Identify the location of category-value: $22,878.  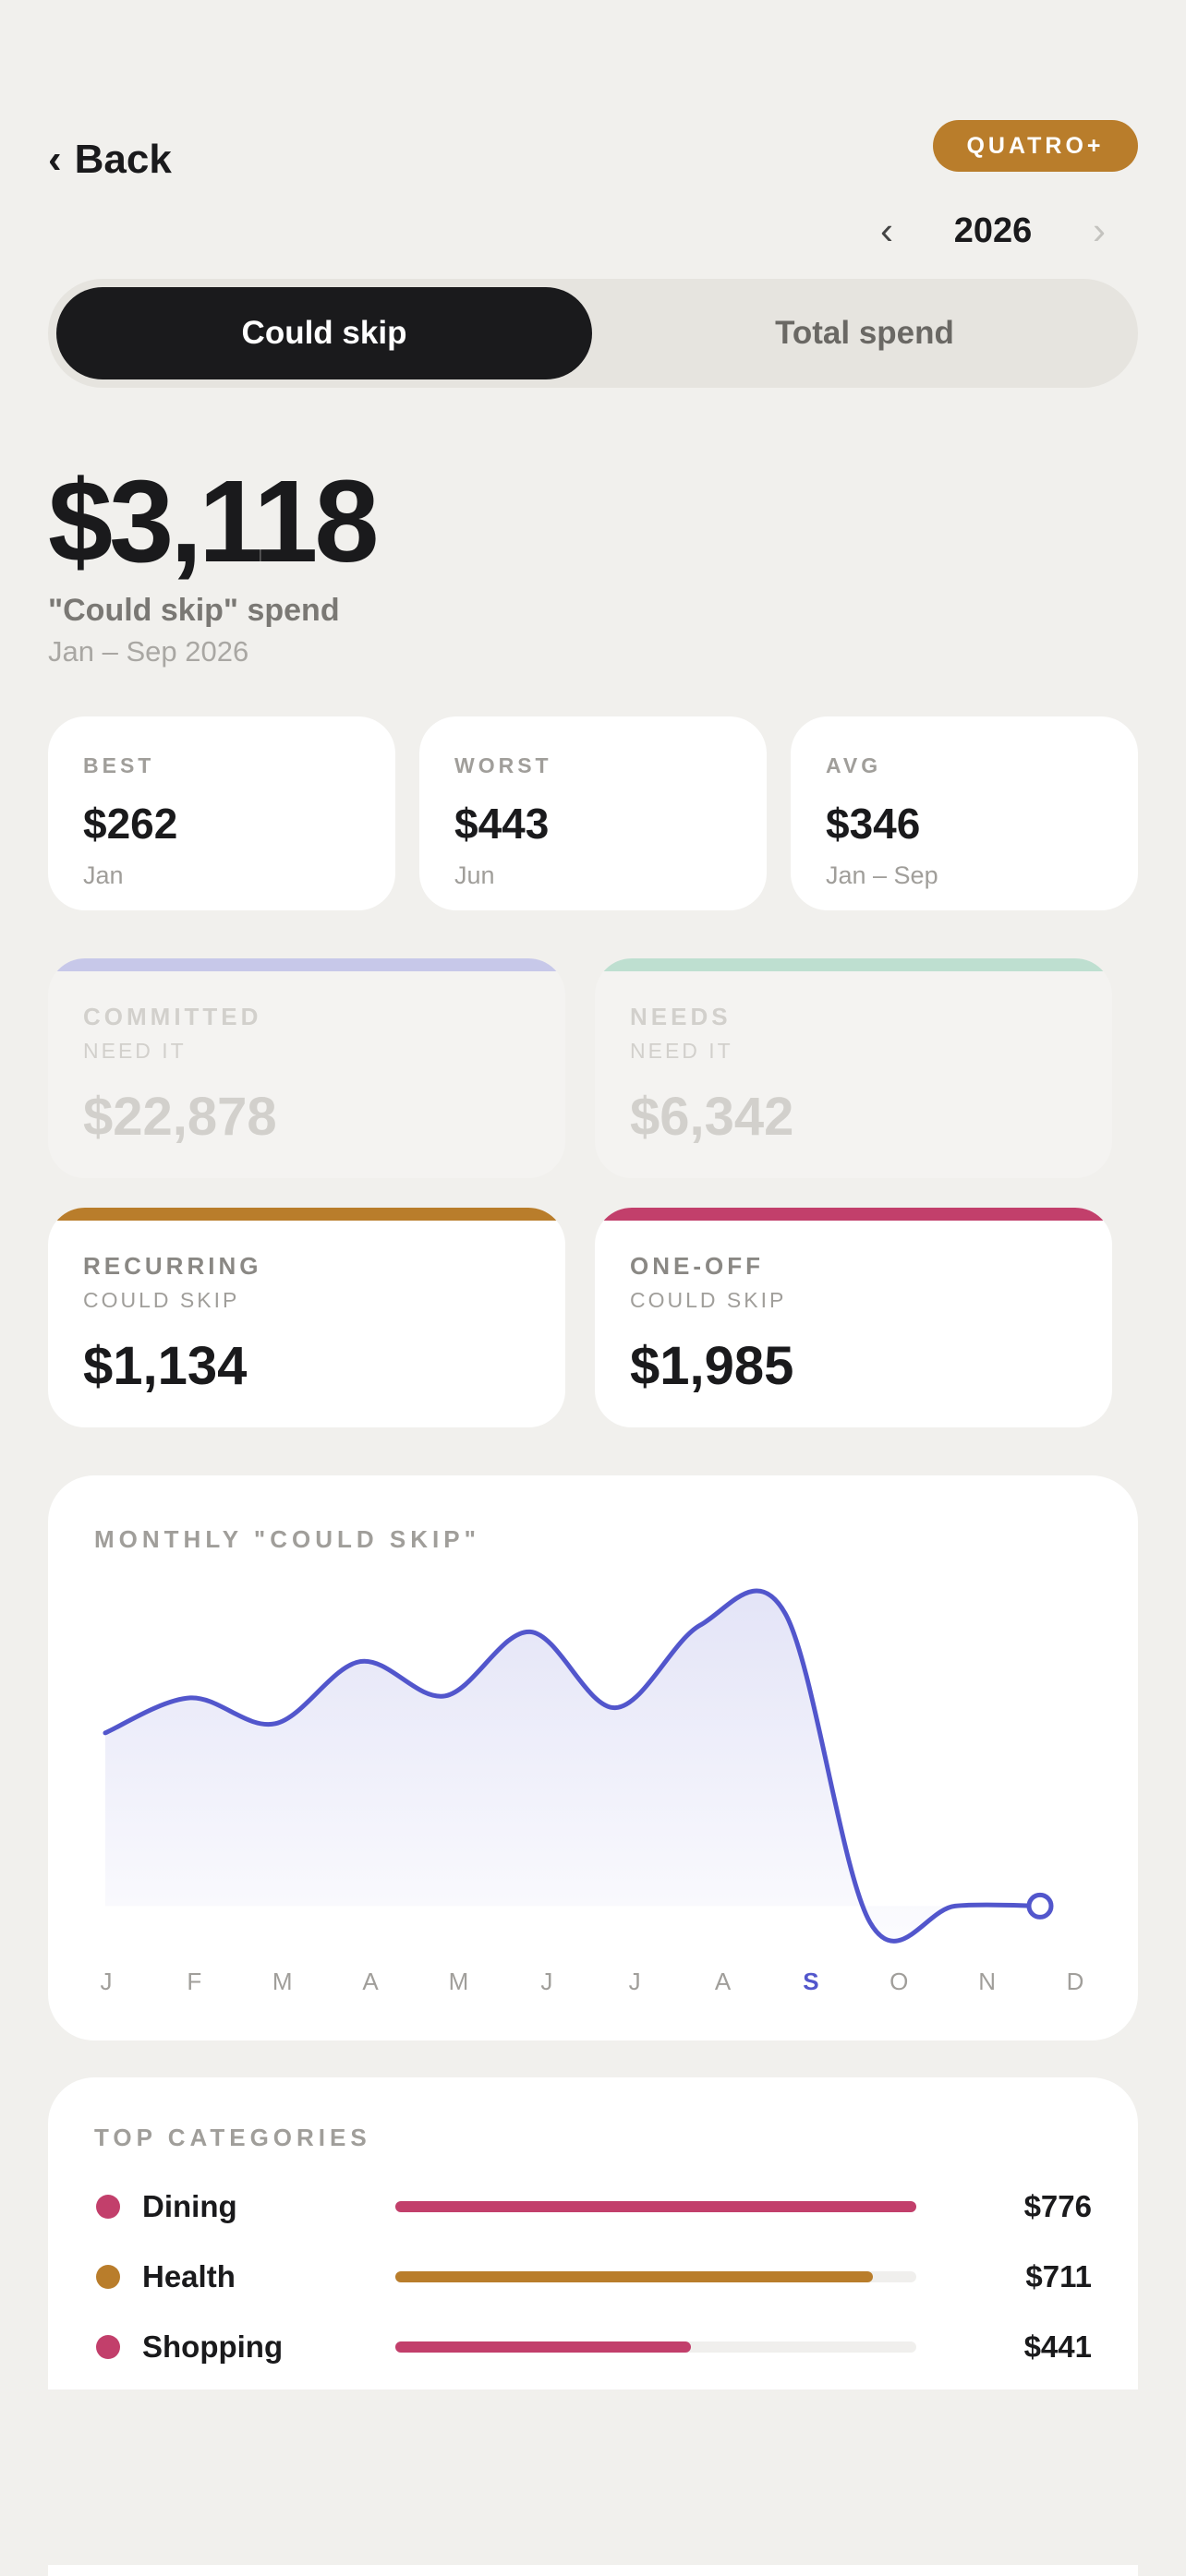
(180, 1117).